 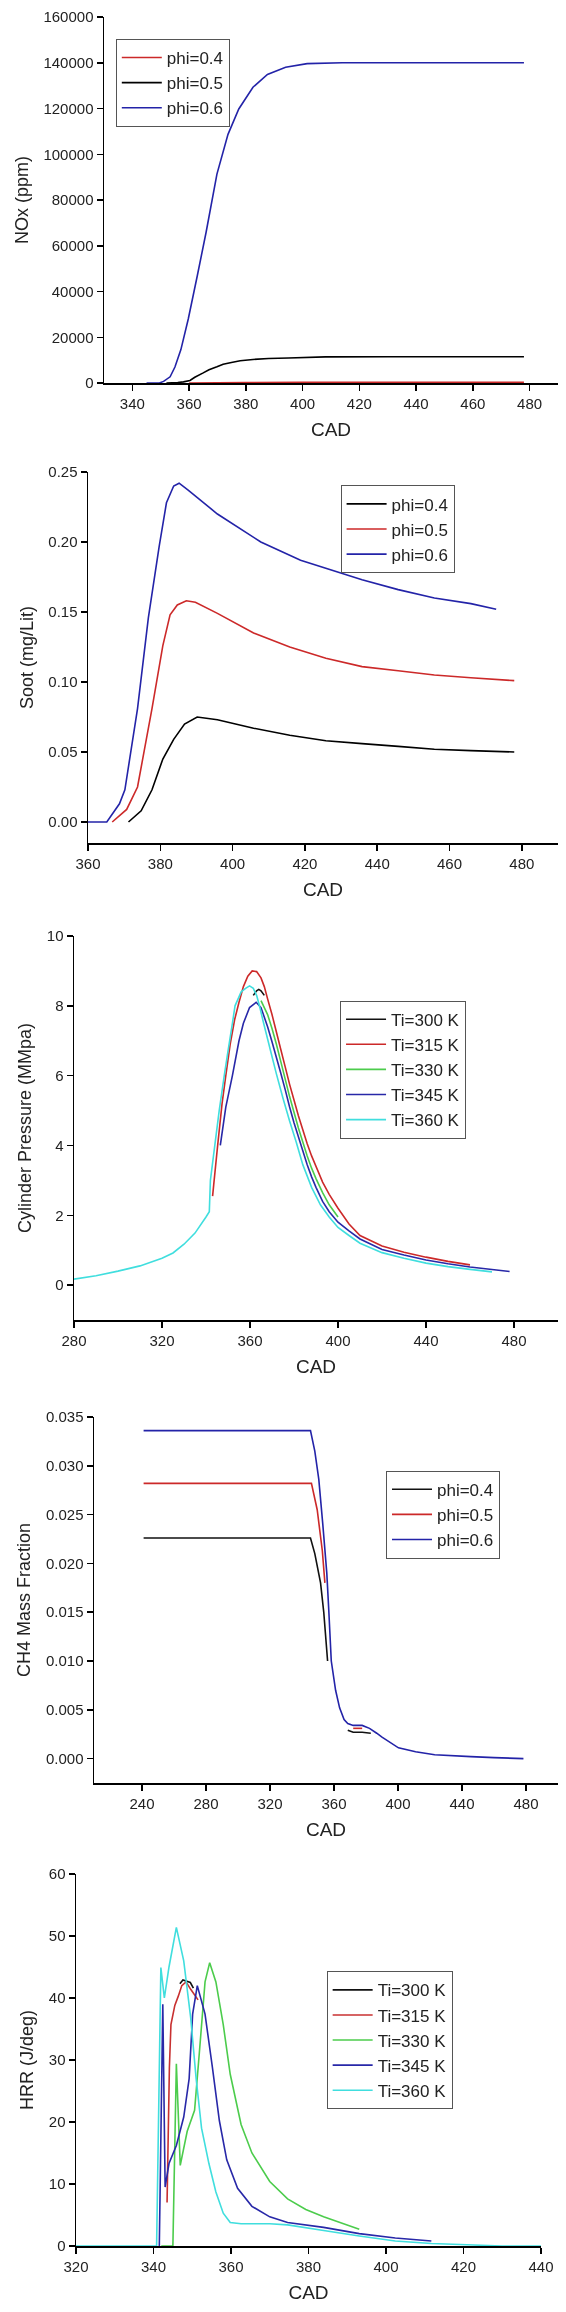 I want to click on y-tick-label: 0.010, so click(x=64, y=1661).